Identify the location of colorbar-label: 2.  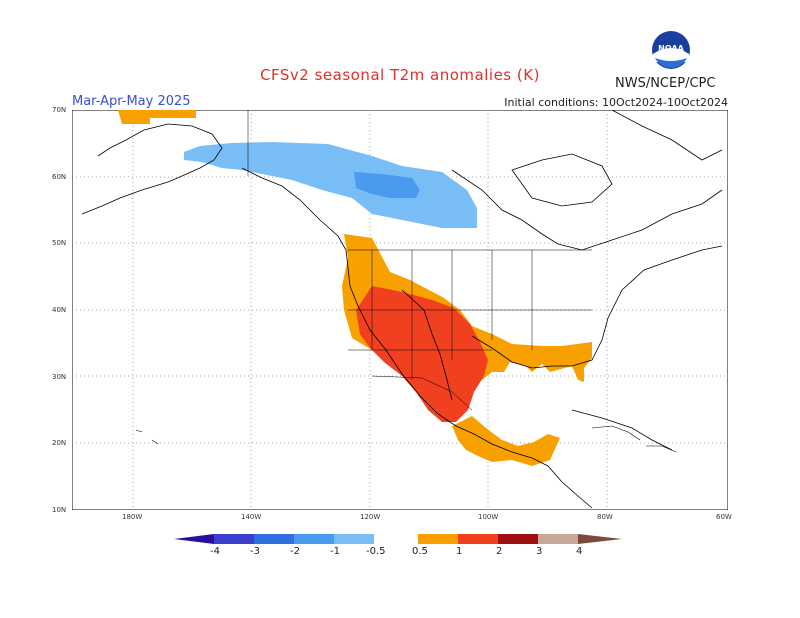
(499, 551).